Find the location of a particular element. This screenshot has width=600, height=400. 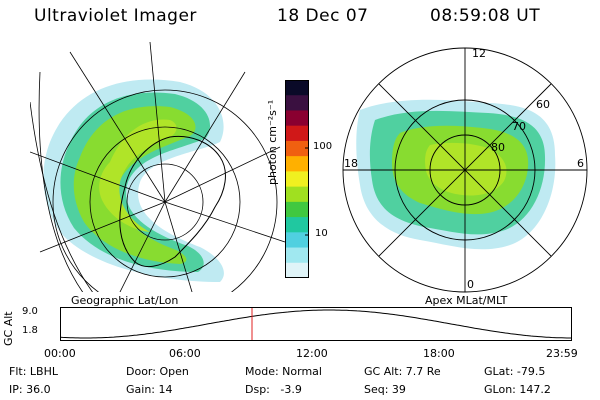

mlt-label-18: 18 is located at coordinates (351, 163).